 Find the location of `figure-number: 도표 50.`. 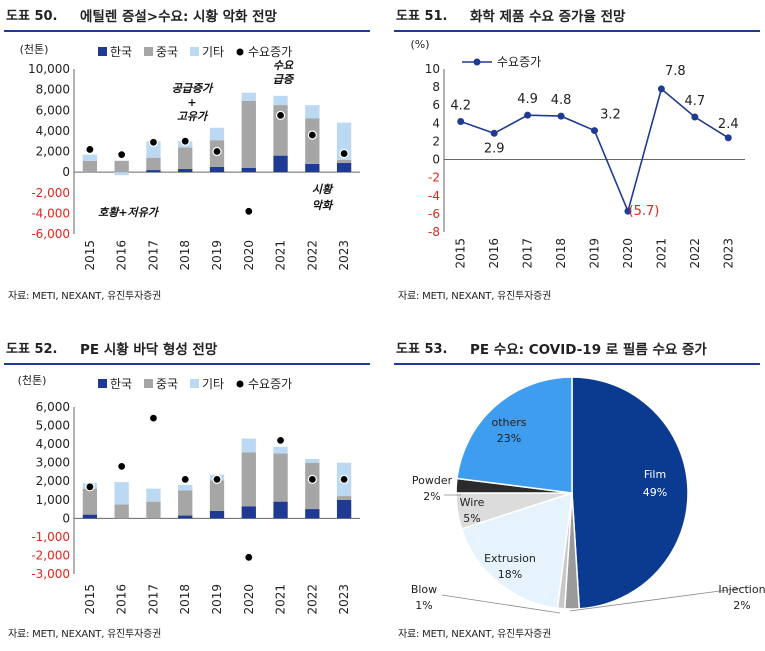

figure-number: 도표 50. is located at coordinates (32, 16).